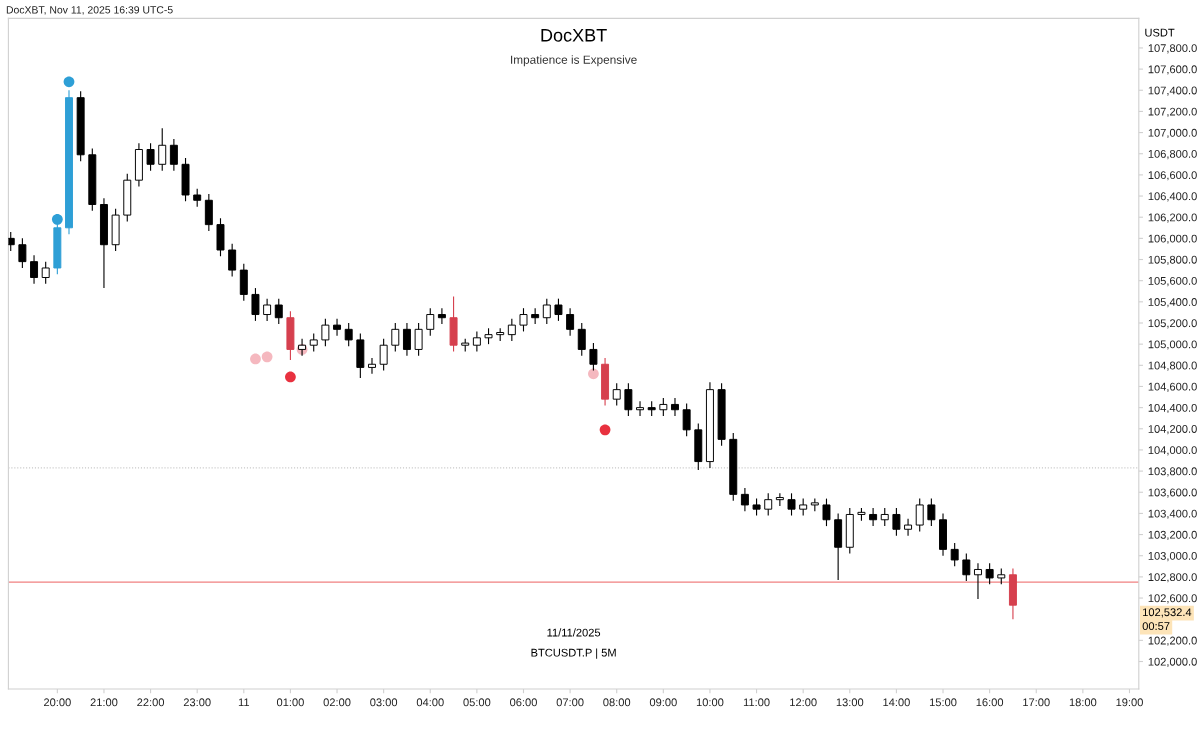  What do you see at coordinates (990, 702) in the screenshot?
I see `x-tick-label: 16:00` at bounding box center [990, 702].